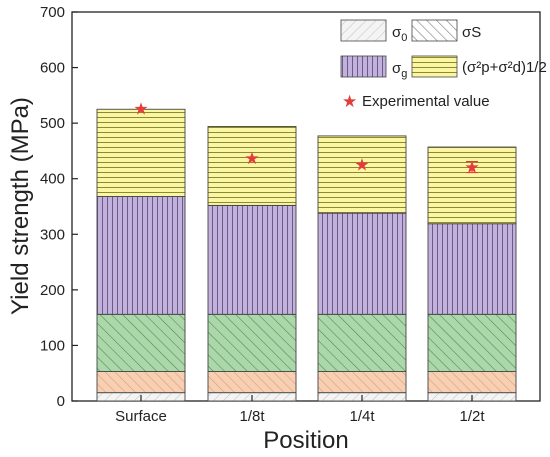  I want to click on y-axis: 0 100 200 300 400 500 600 700, so click(59, 207).